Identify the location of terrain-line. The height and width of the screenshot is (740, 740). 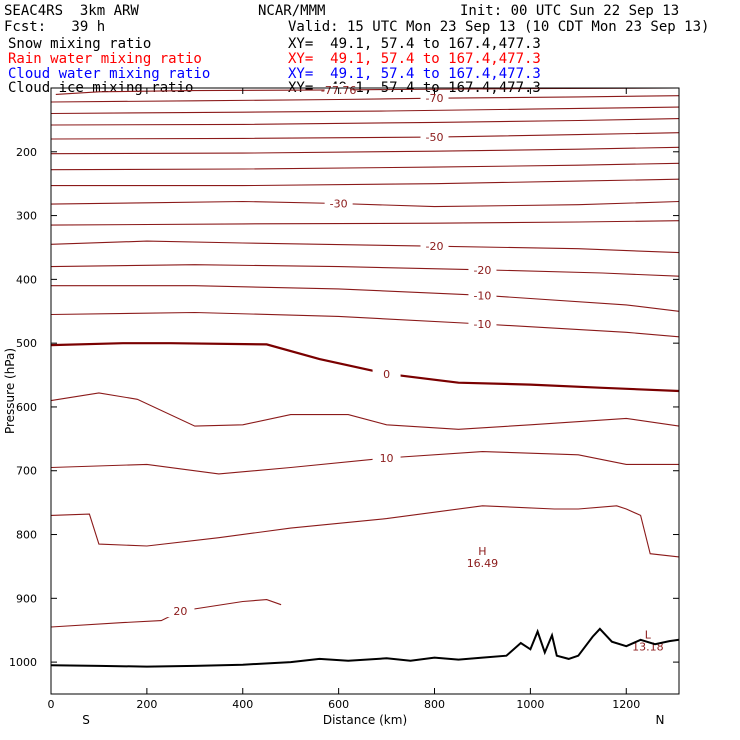
(365, 647).